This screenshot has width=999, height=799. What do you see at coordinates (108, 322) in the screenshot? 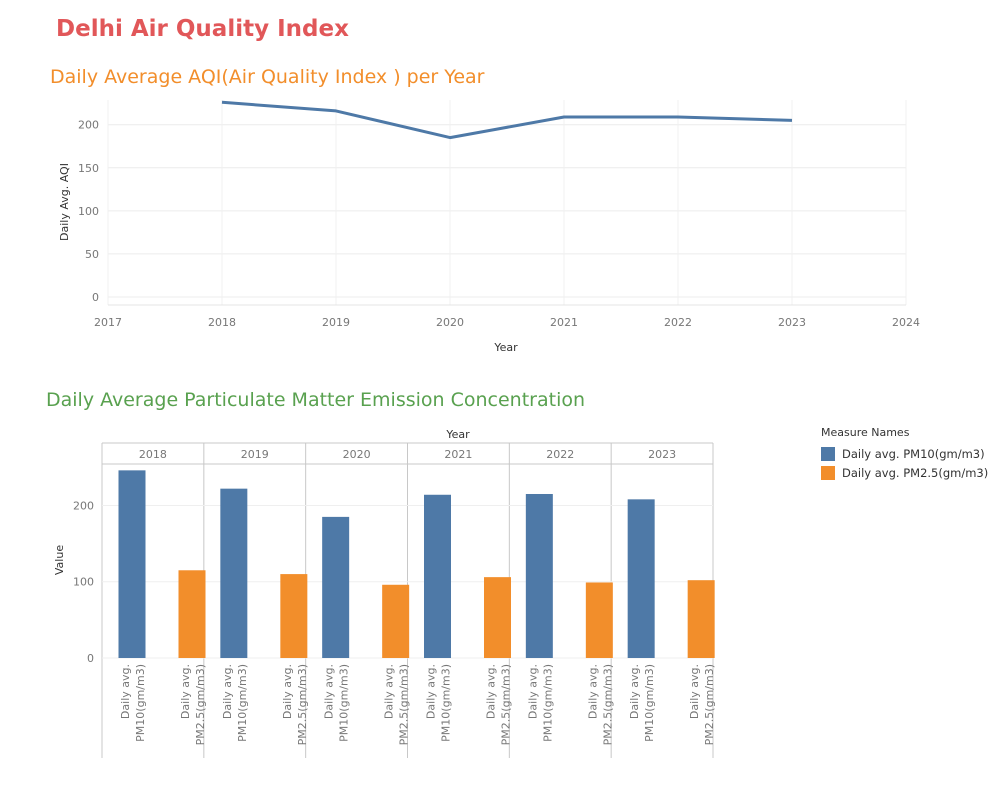
I see `aqi-x-tick-label: 2017` at bounding box center [108, 322].